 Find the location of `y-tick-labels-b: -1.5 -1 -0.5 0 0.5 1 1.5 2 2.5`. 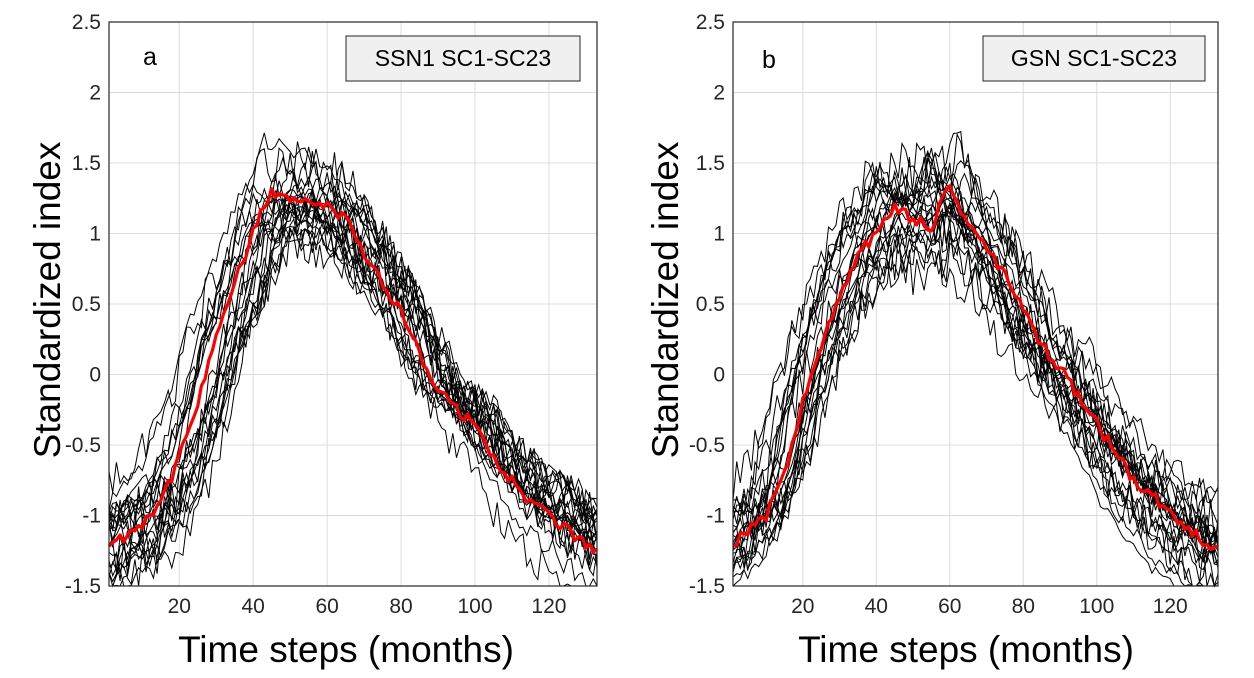

y-tick-labels-b: -1.5 -1 -0.5 0 0.5 1 1.5 2 2.5 is located at coordinates (707, 304).